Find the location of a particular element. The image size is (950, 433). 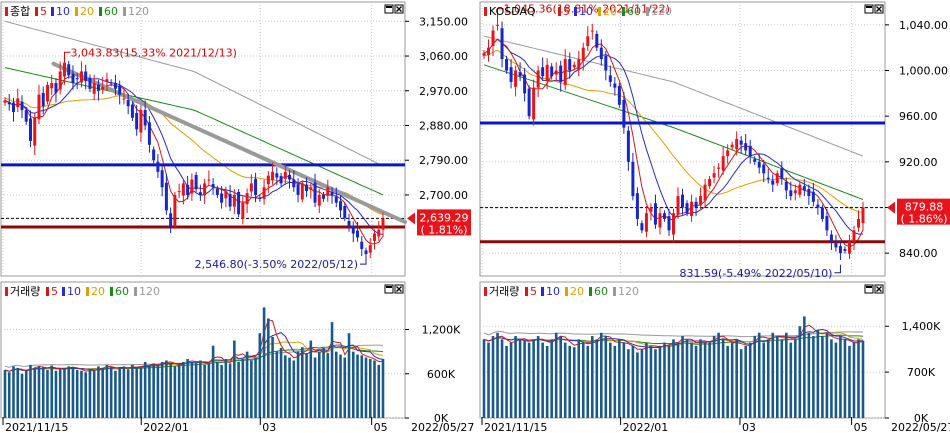

x-tick-label: 05 is located at coordinates (381, 427).